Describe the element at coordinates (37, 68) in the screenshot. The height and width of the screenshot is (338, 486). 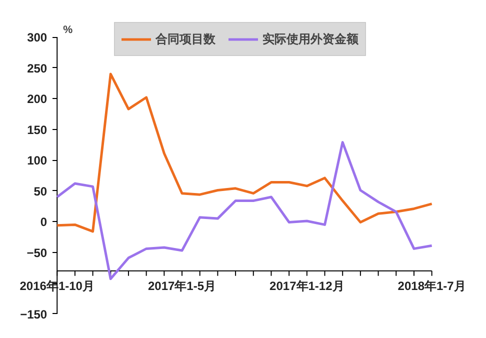
I see `y-tick-label: 250` at that location.